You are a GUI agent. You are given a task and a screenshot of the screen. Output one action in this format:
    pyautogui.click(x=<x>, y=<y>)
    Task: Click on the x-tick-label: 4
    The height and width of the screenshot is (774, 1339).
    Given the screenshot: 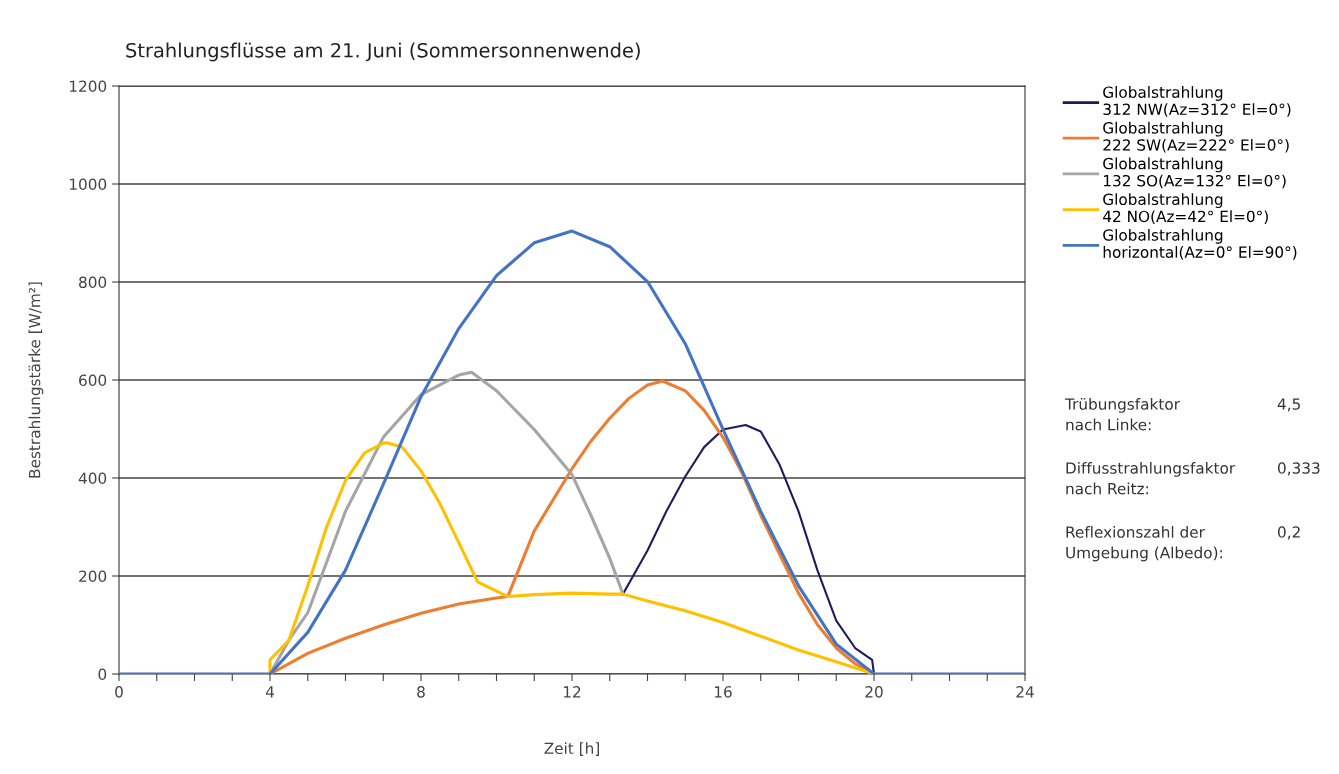 What is the action you would take?
    pyautogui.click(x=269, y=692)
    